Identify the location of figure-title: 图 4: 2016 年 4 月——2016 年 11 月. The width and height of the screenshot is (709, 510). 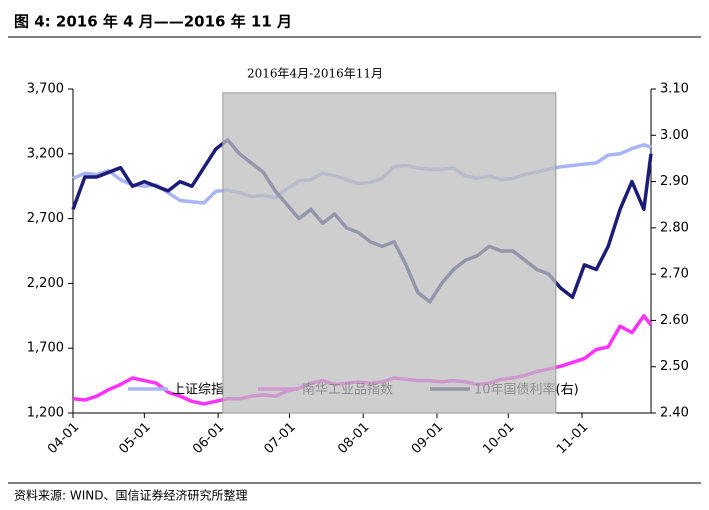
(153, 22).